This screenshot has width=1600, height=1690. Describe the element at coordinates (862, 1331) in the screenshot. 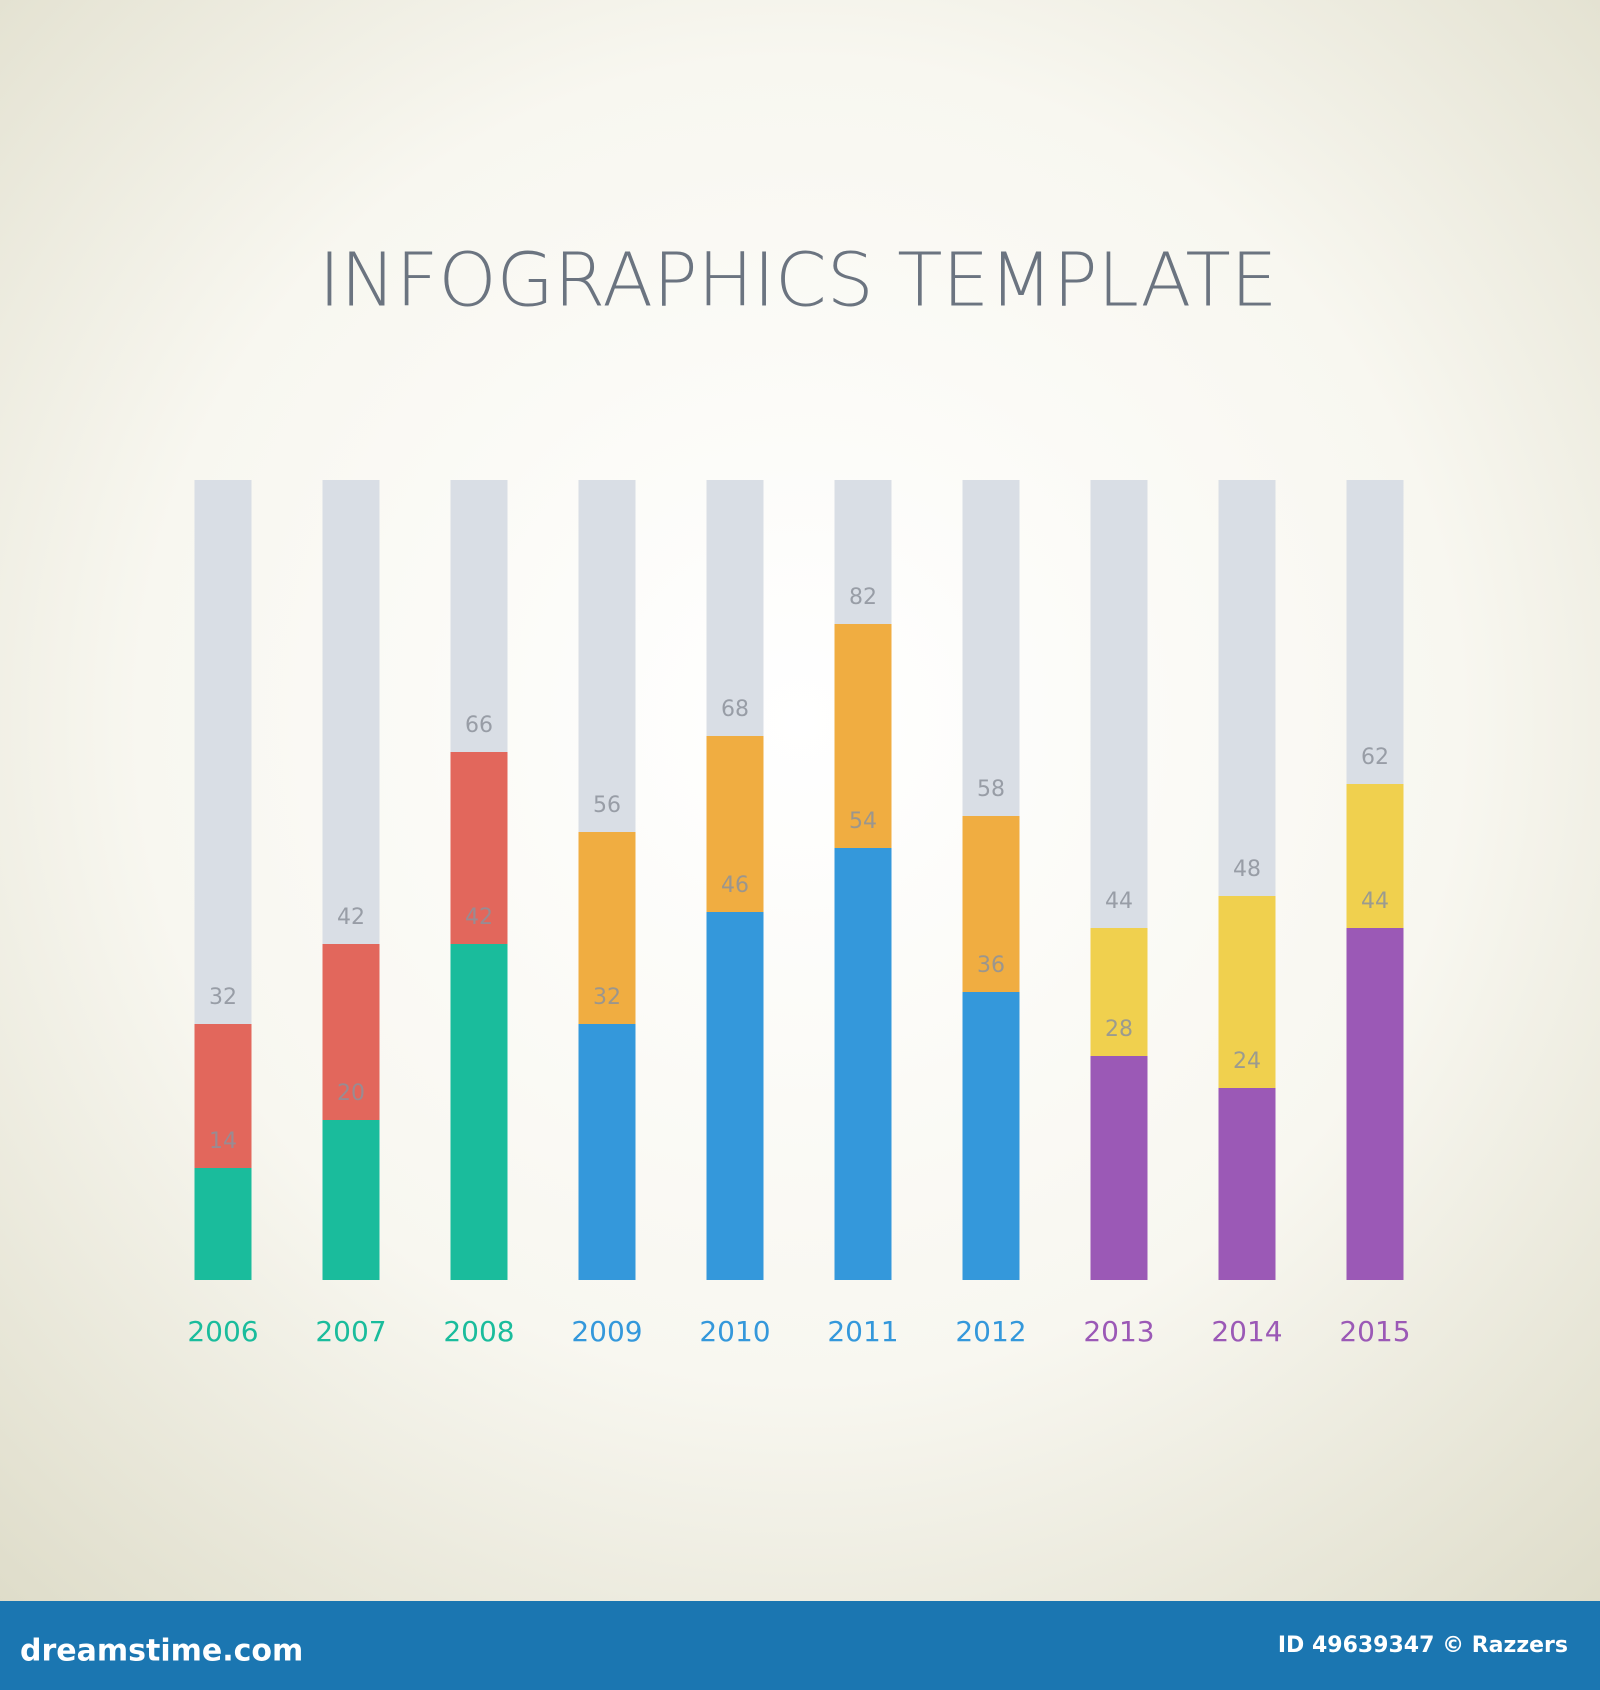

I see `x-tick-label: 2011` at that location.